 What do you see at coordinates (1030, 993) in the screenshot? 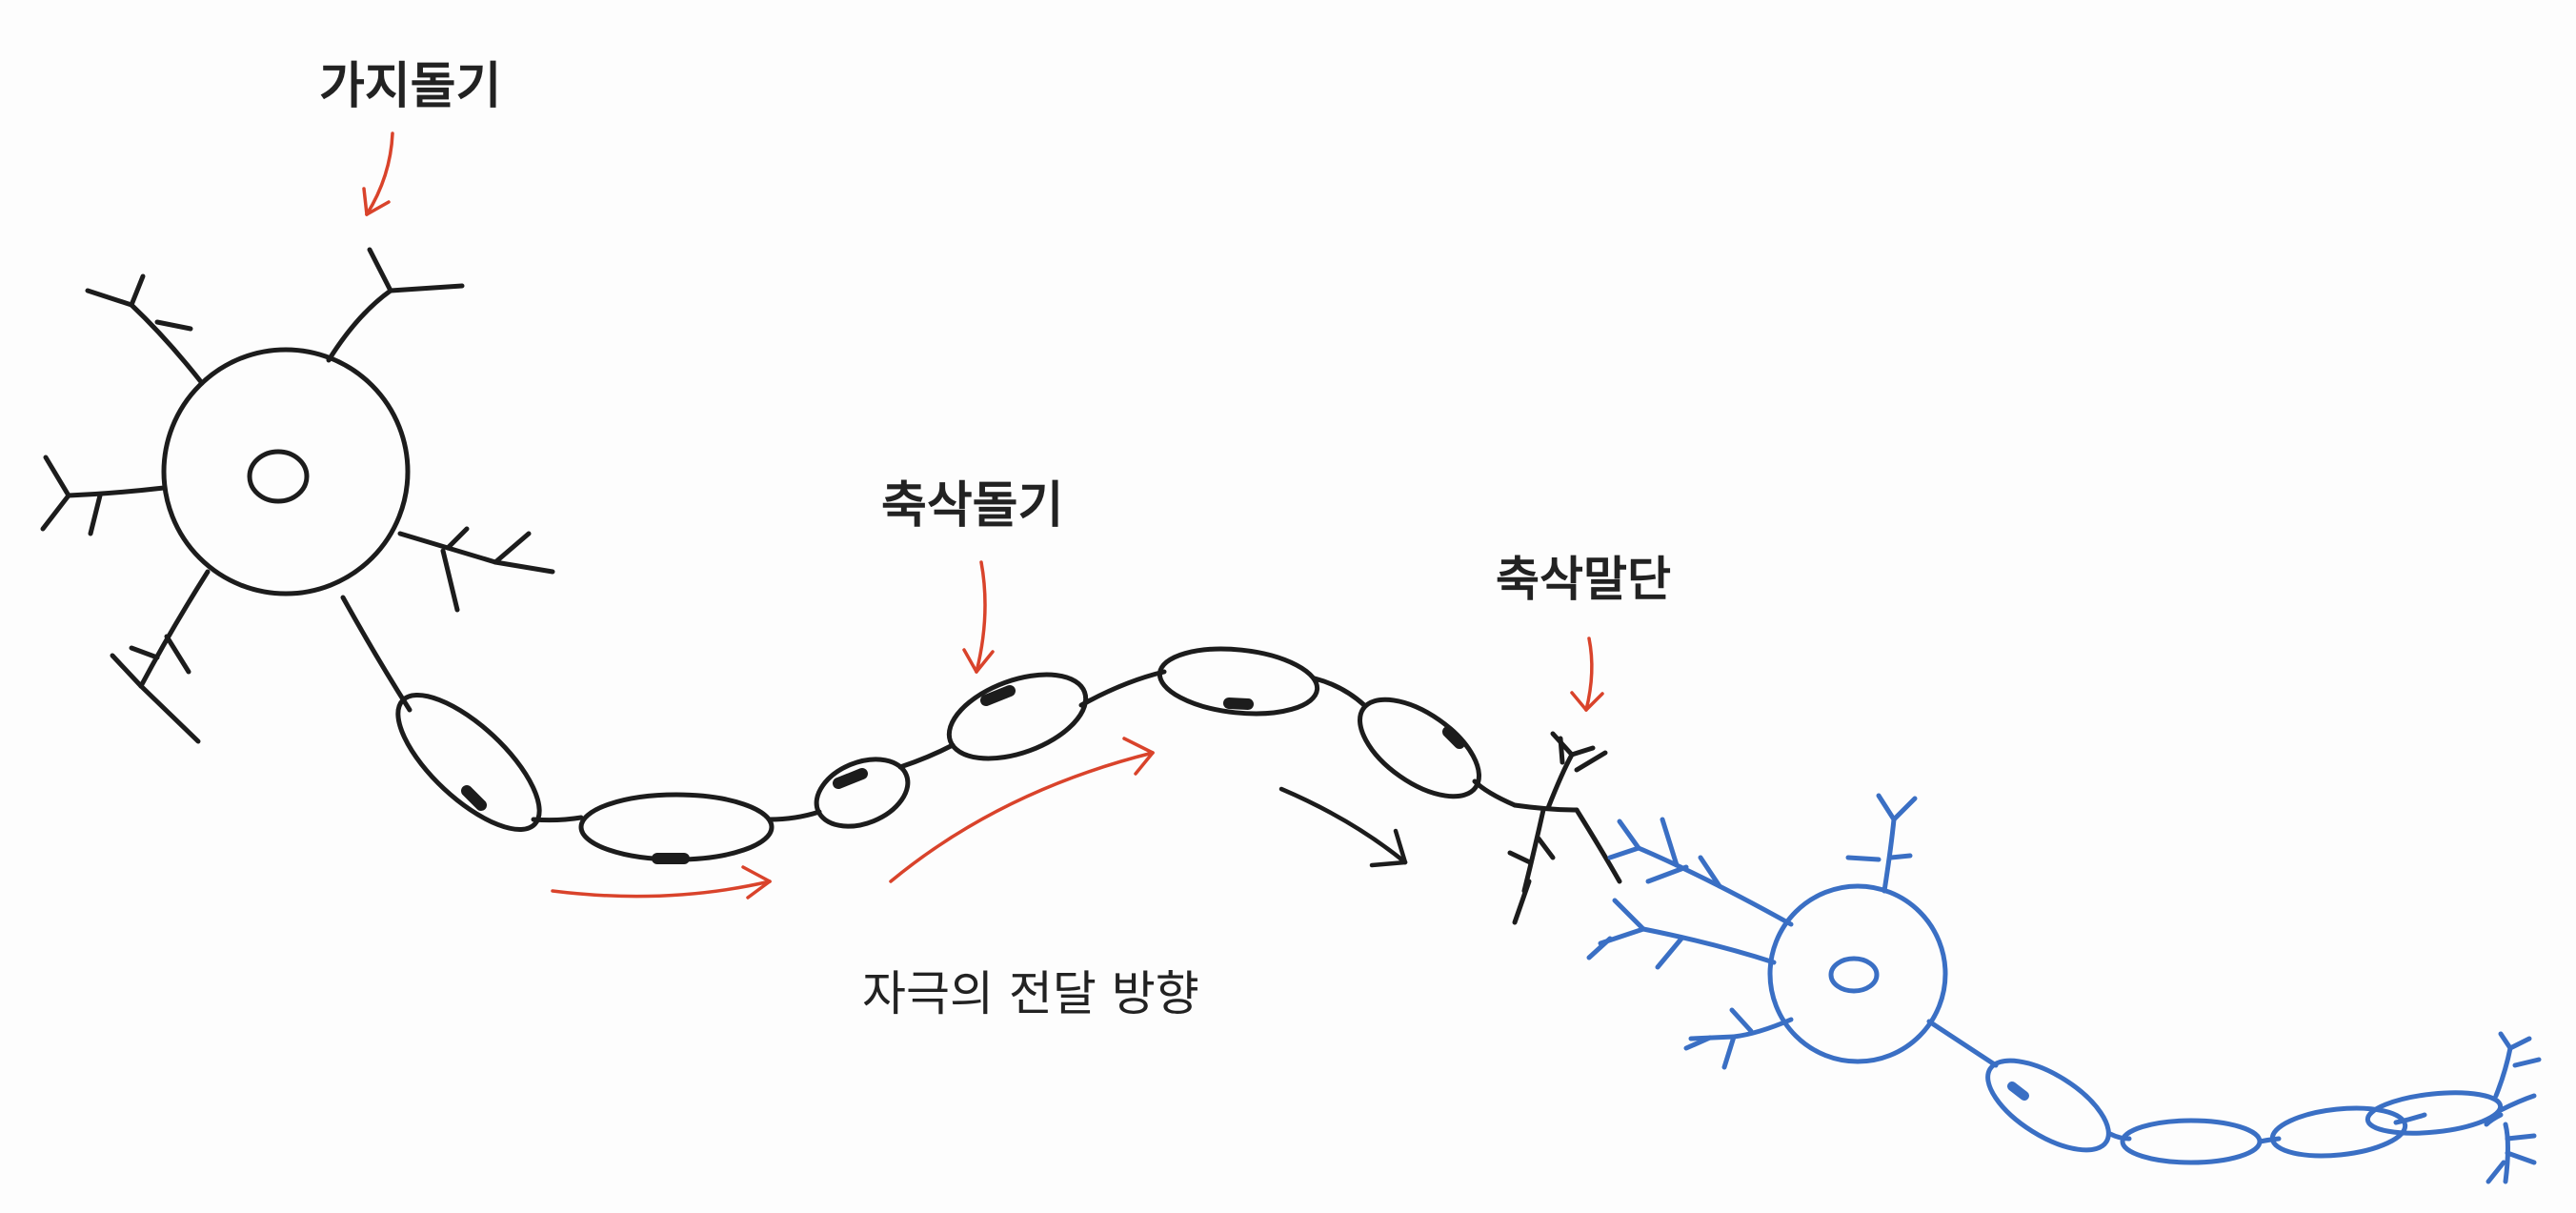
I see `label-signal-direction: 자극의 전달 방향` at bounding box center [1030, 993].